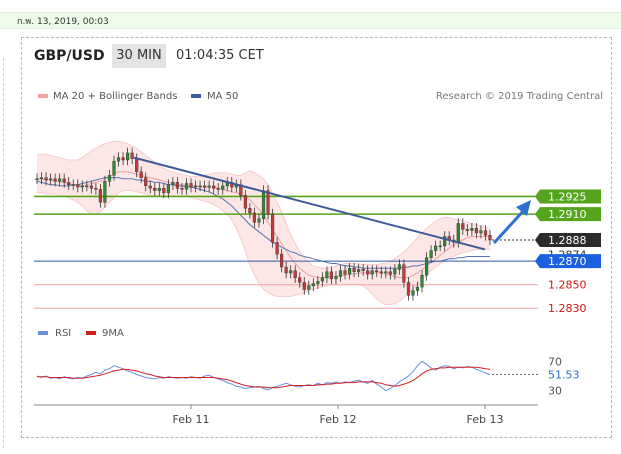  What do you see at coordinates (43, 96) in the screenshot?
I see `ma20-legend-swatch` at bounding box center [43, 96].